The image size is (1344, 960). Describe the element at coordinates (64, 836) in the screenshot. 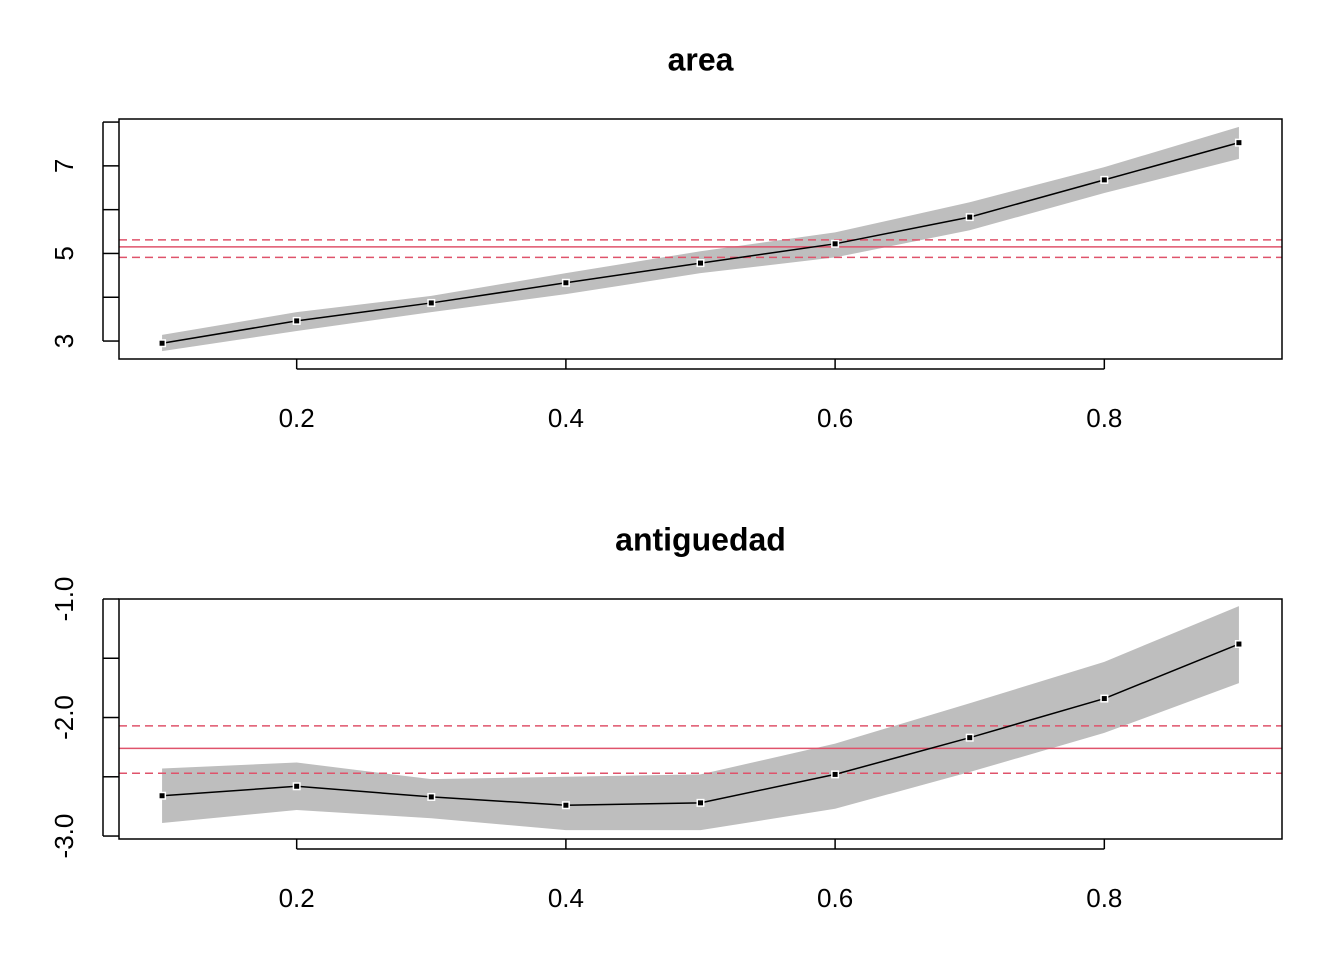

I see `y-tick-label: -3.0` at that location.